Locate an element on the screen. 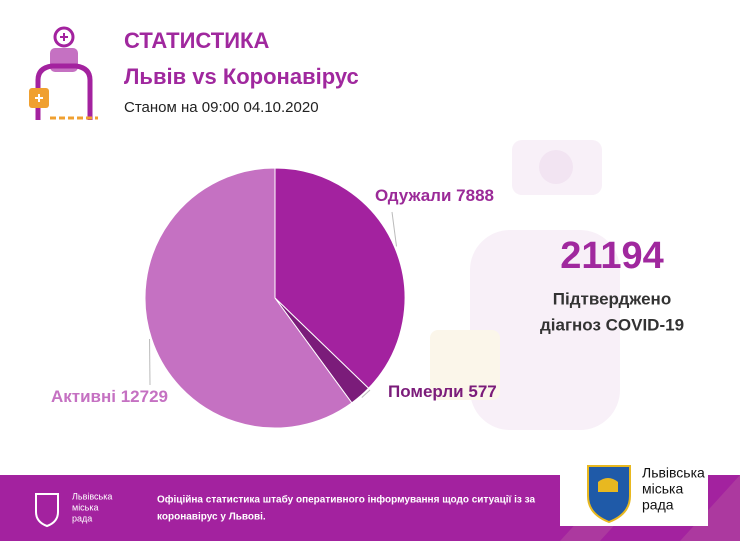 This screenshot has width=740, height=541. brand-text: рада is located at coordinates (658, 505).